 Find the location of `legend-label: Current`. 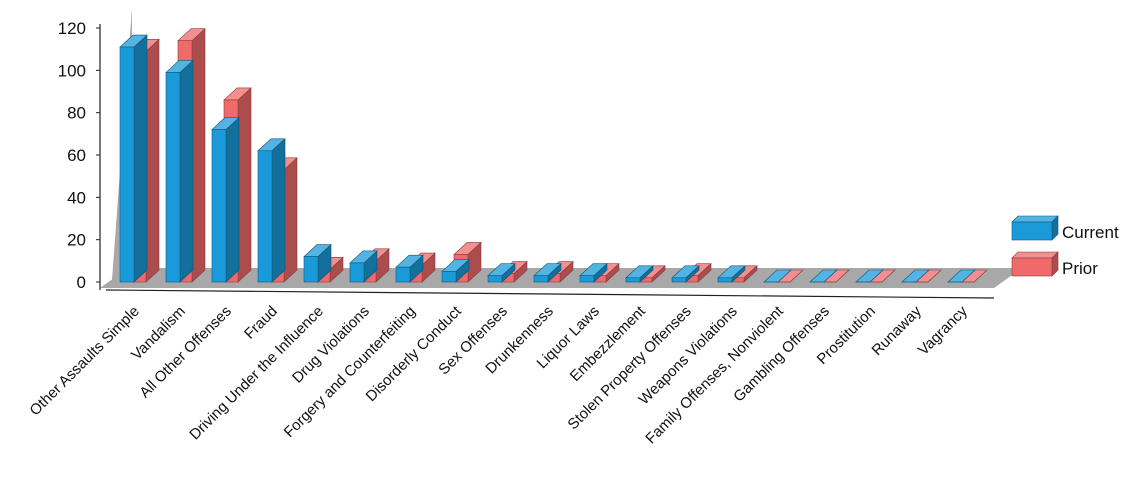

legend-label: Current is located at coordinates (1090, 232).